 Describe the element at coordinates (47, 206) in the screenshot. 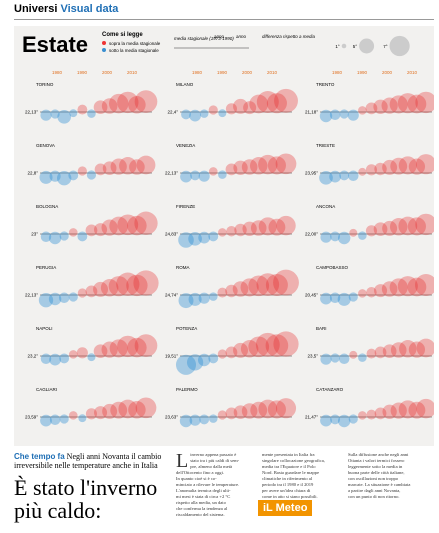

I see `city-name: BOLOGNA` at that location.